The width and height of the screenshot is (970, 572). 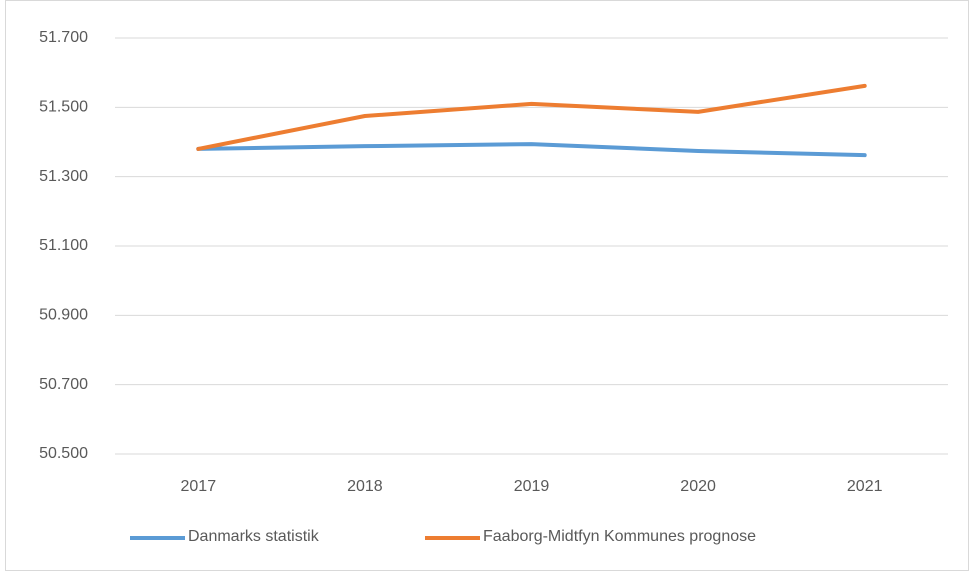 What do you see at coordinates (532, 486) in the screenshot?
I see `x-tick-label: 2019` at bounding box center [532, 486].